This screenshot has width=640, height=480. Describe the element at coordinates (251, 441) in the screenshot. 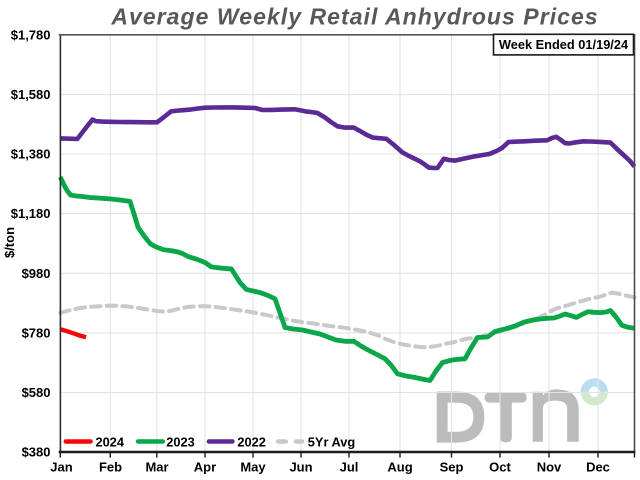

I see `svg-text: 2022` at that location.